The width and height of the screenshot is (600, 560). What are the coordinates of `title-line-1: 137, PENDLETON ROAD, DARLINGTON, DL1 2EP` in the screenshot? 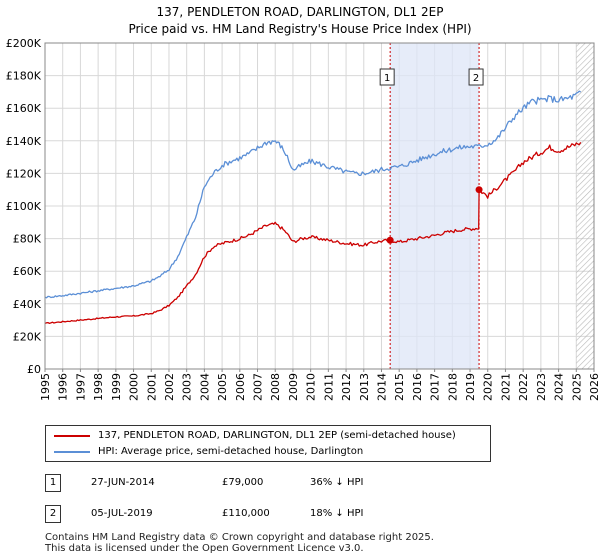 It's located at (300, 12).